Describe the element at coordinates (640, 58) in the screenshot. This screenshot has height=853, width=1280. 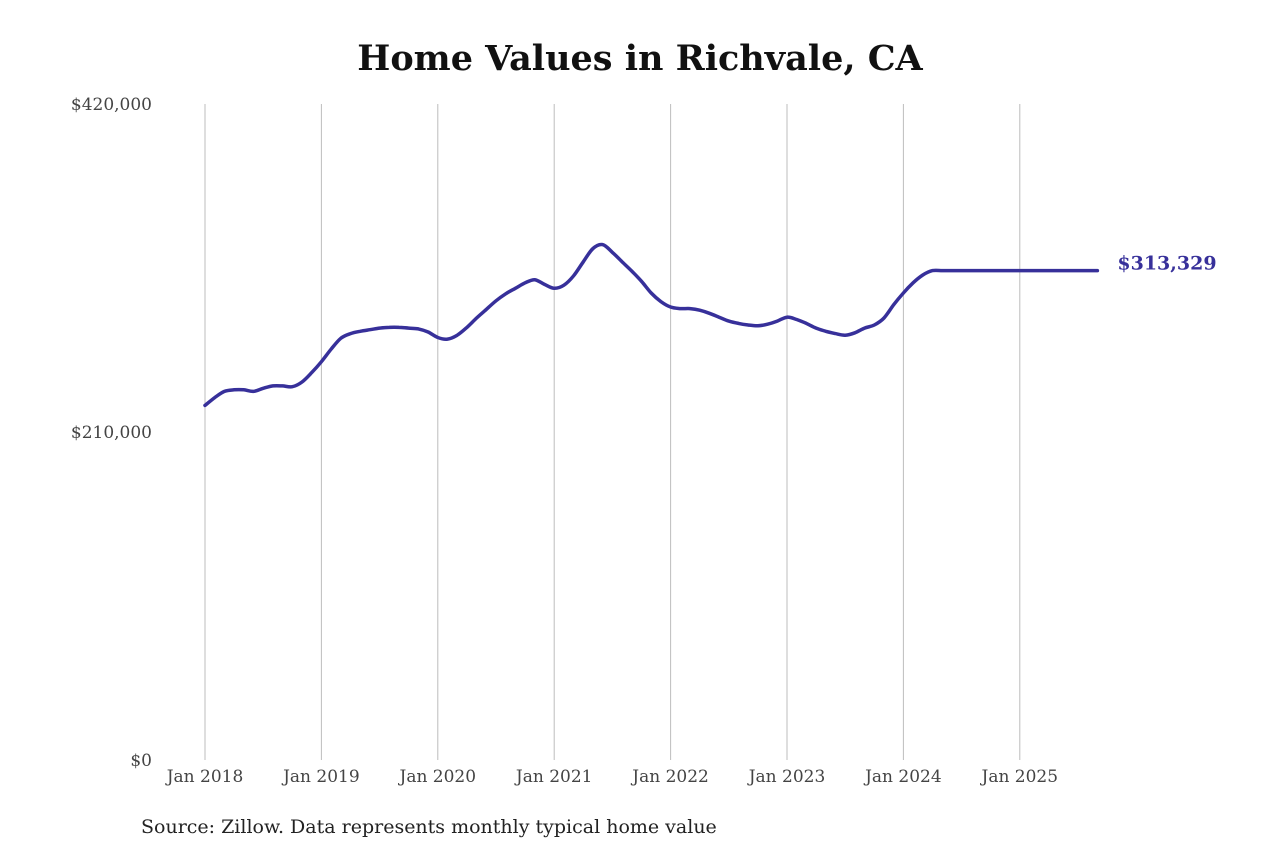
I see `chart-title: Home Values in Richvale, CA` at that location.